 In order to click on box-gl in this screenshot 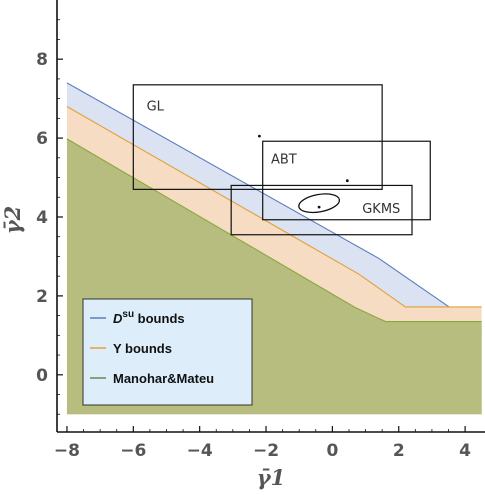, I will do `click(257, 137)`.